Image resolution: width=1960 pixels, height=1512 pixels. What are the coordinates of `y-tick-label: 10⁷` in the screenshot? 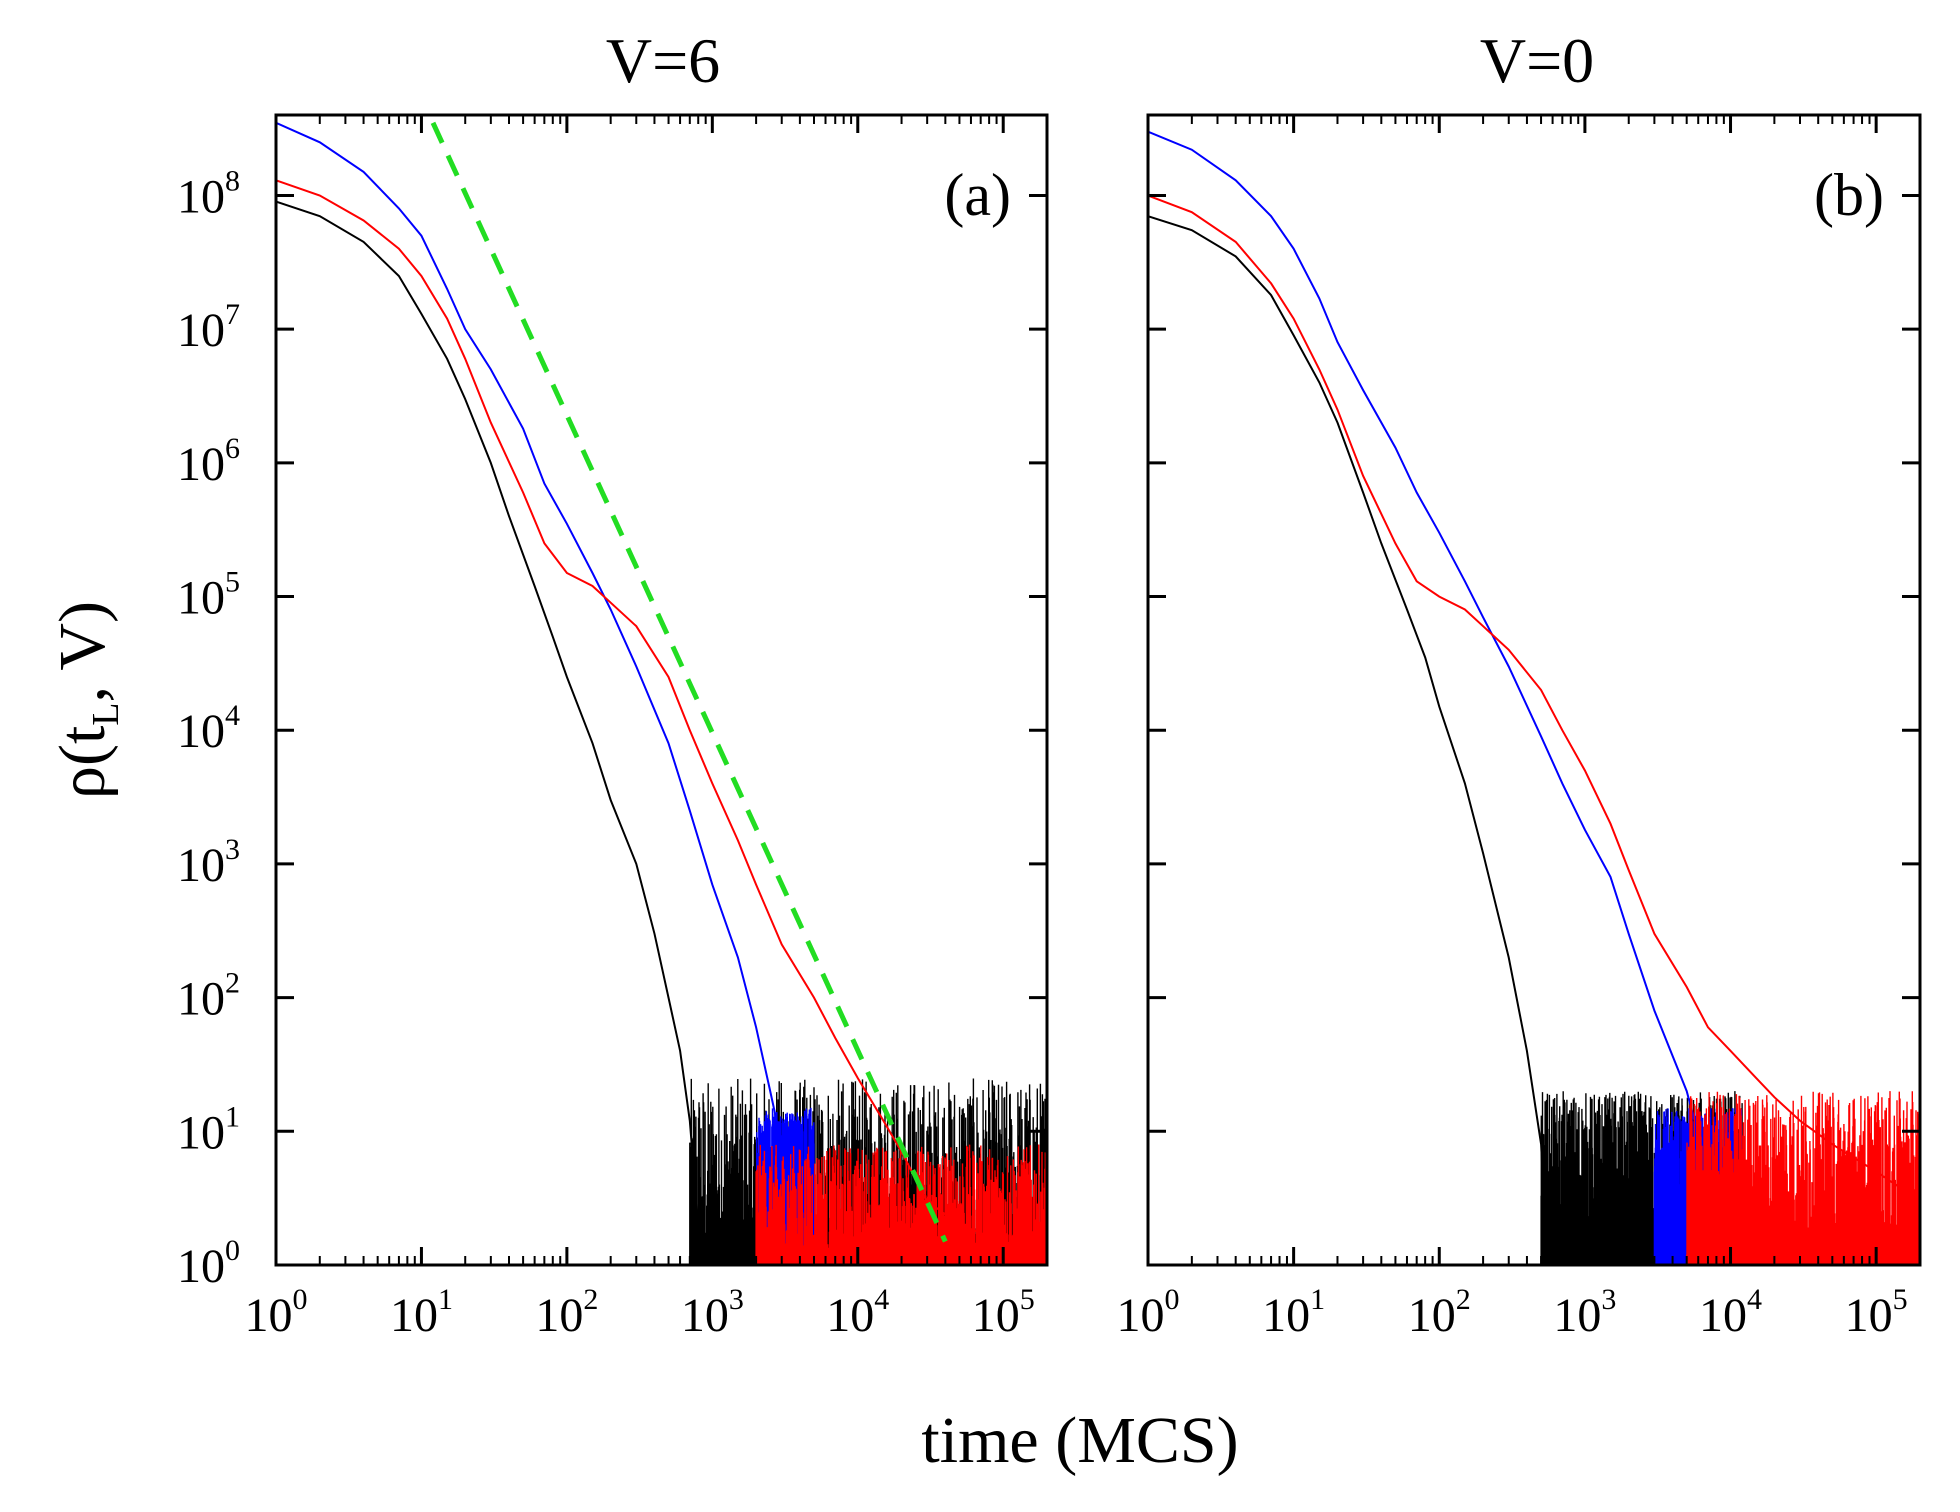 It's located at (208, 327).